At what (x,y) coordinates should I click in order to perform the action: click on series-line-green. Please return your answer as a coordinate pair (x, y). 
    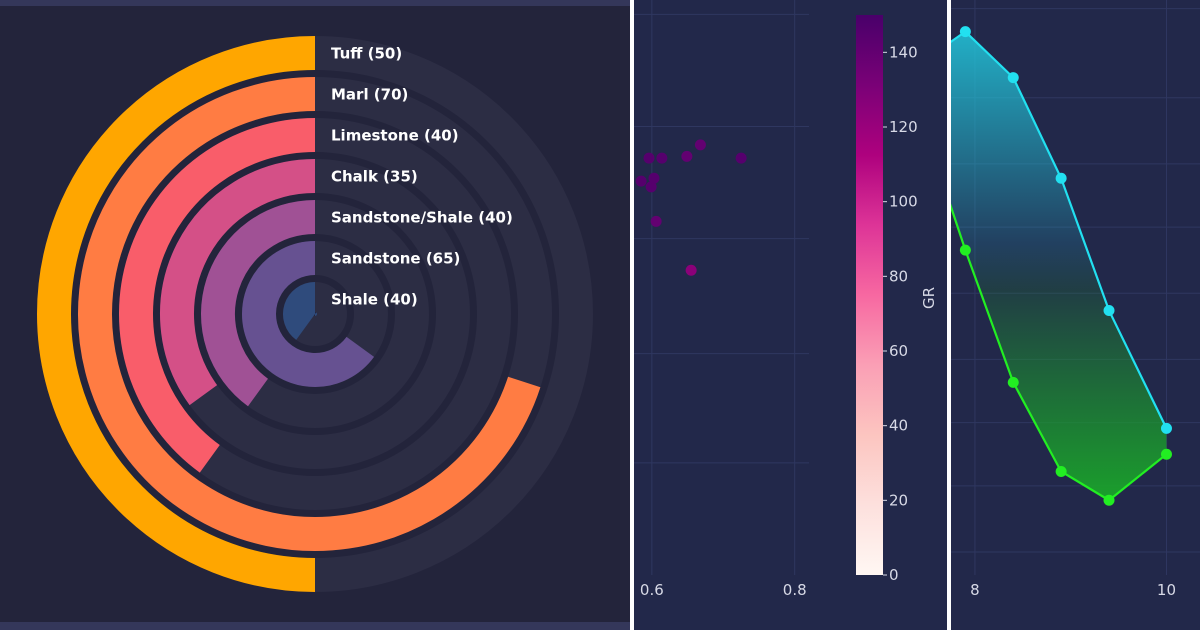
    Looking at the image, I should click on (1059, 352).